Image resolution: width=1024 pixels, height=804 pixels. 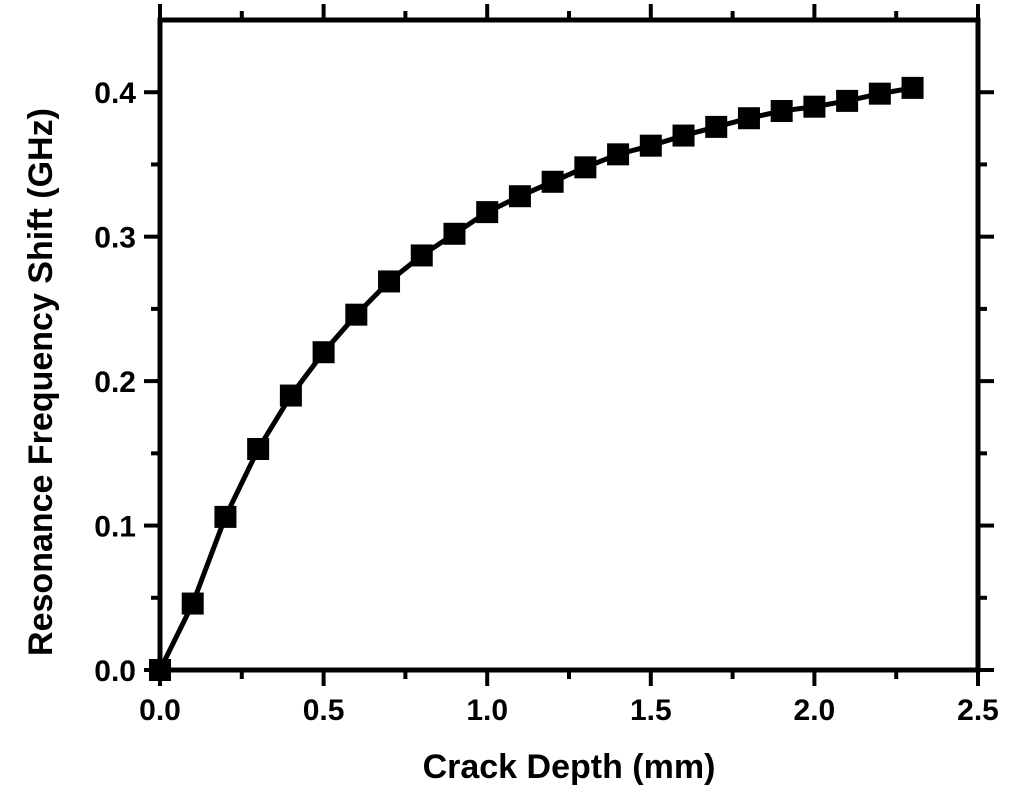 What do you see at coordinates (115, 93) in the screenshot?
I see `y-tick-label: 0.4` at bounding box center [115, 93].